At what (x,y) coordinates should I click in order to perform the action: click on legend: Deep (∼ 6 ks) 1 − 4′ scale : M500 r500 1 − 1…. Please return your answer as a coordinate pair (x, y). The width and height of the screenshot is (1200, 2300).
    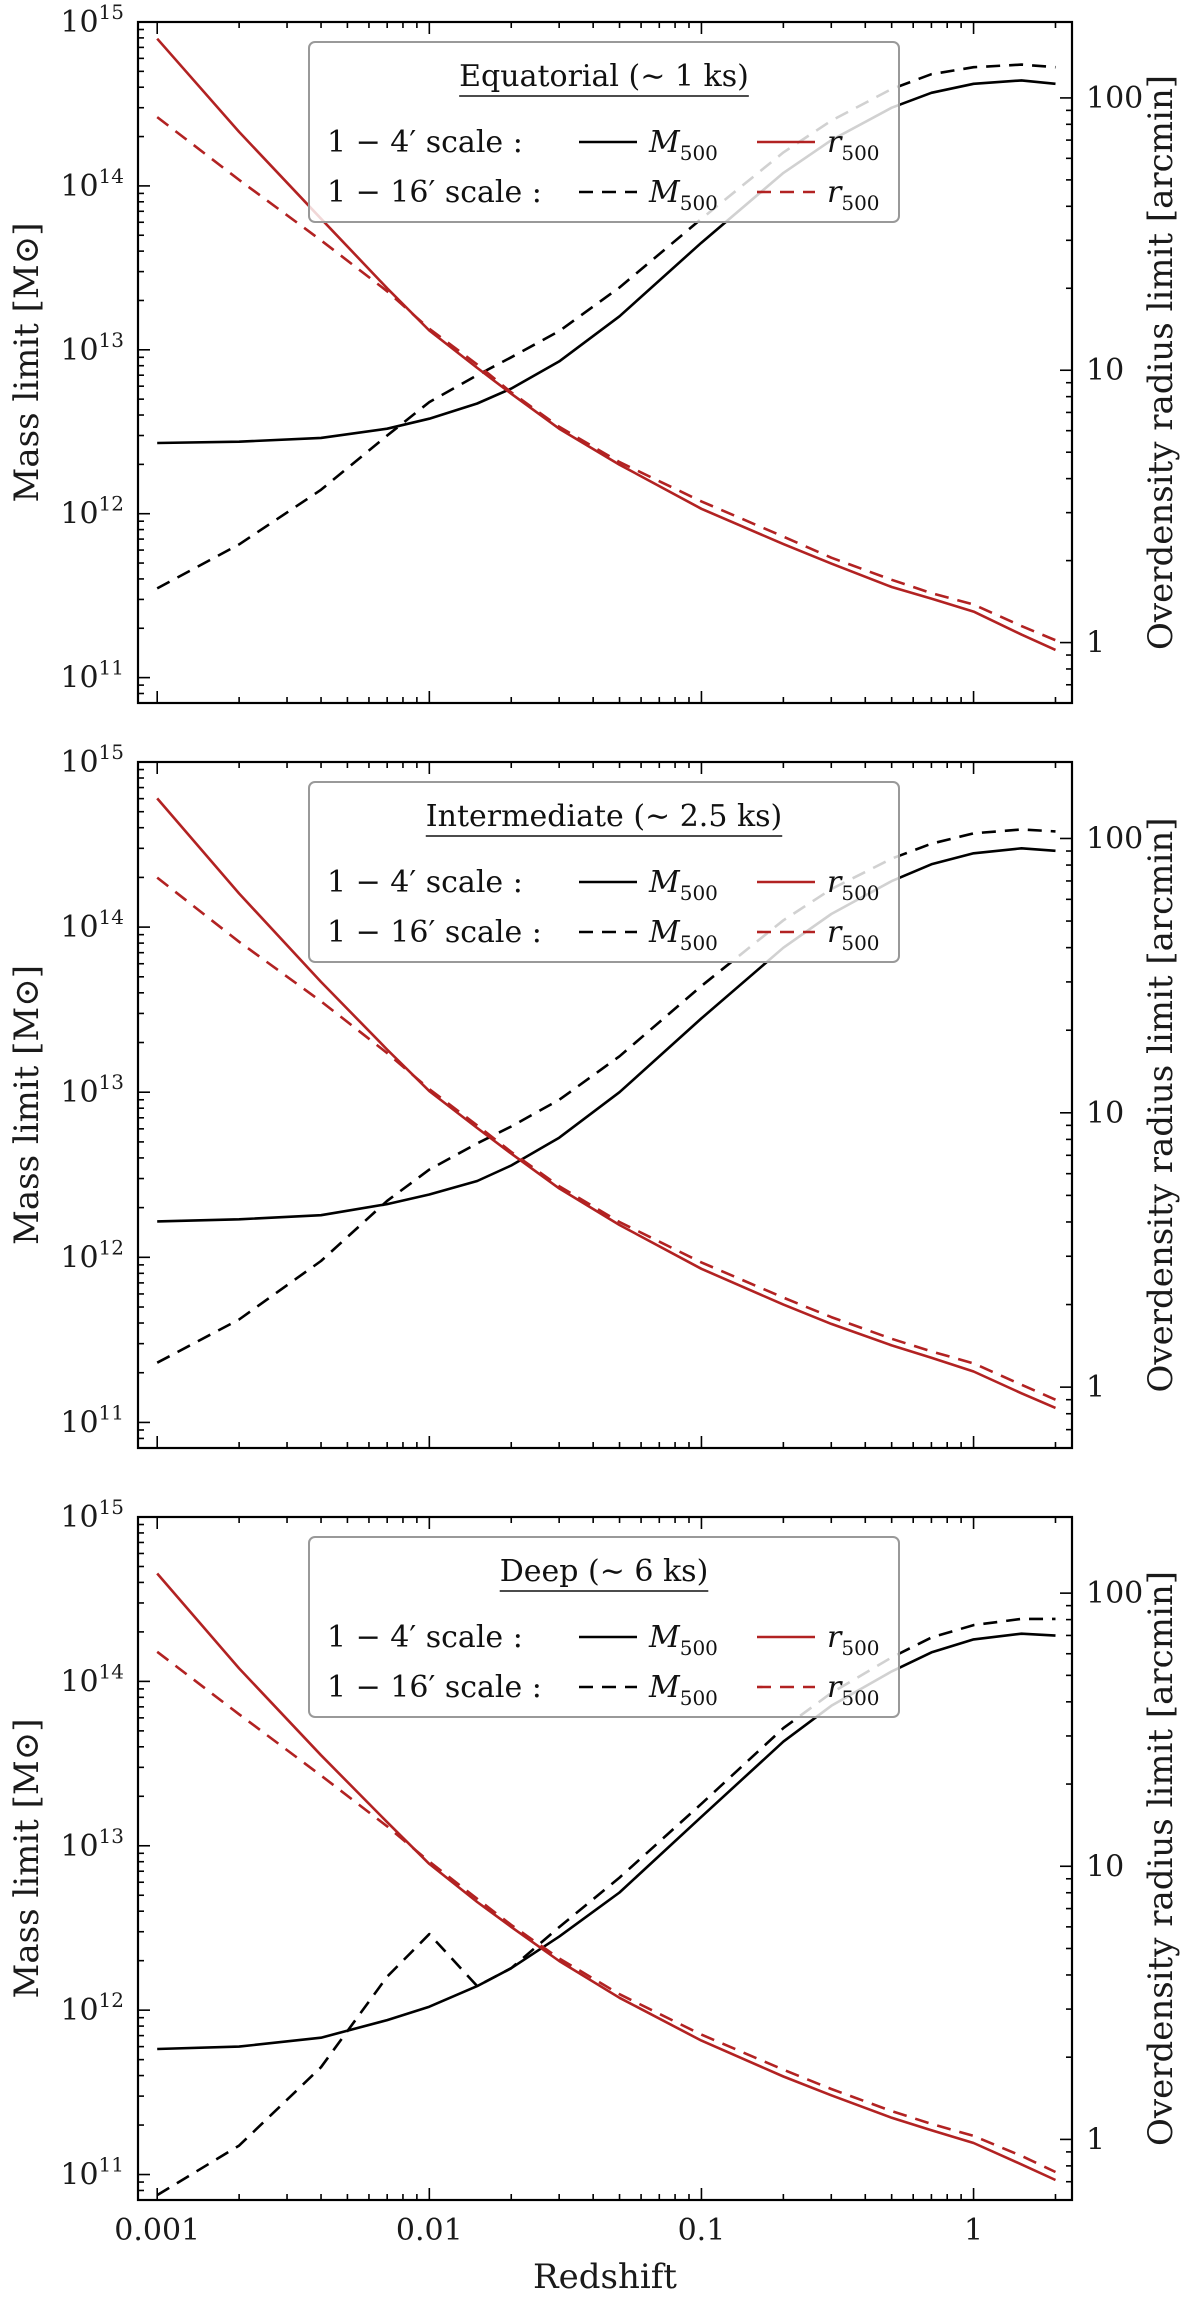
    Looking at the image, I should click on (604, 1627).